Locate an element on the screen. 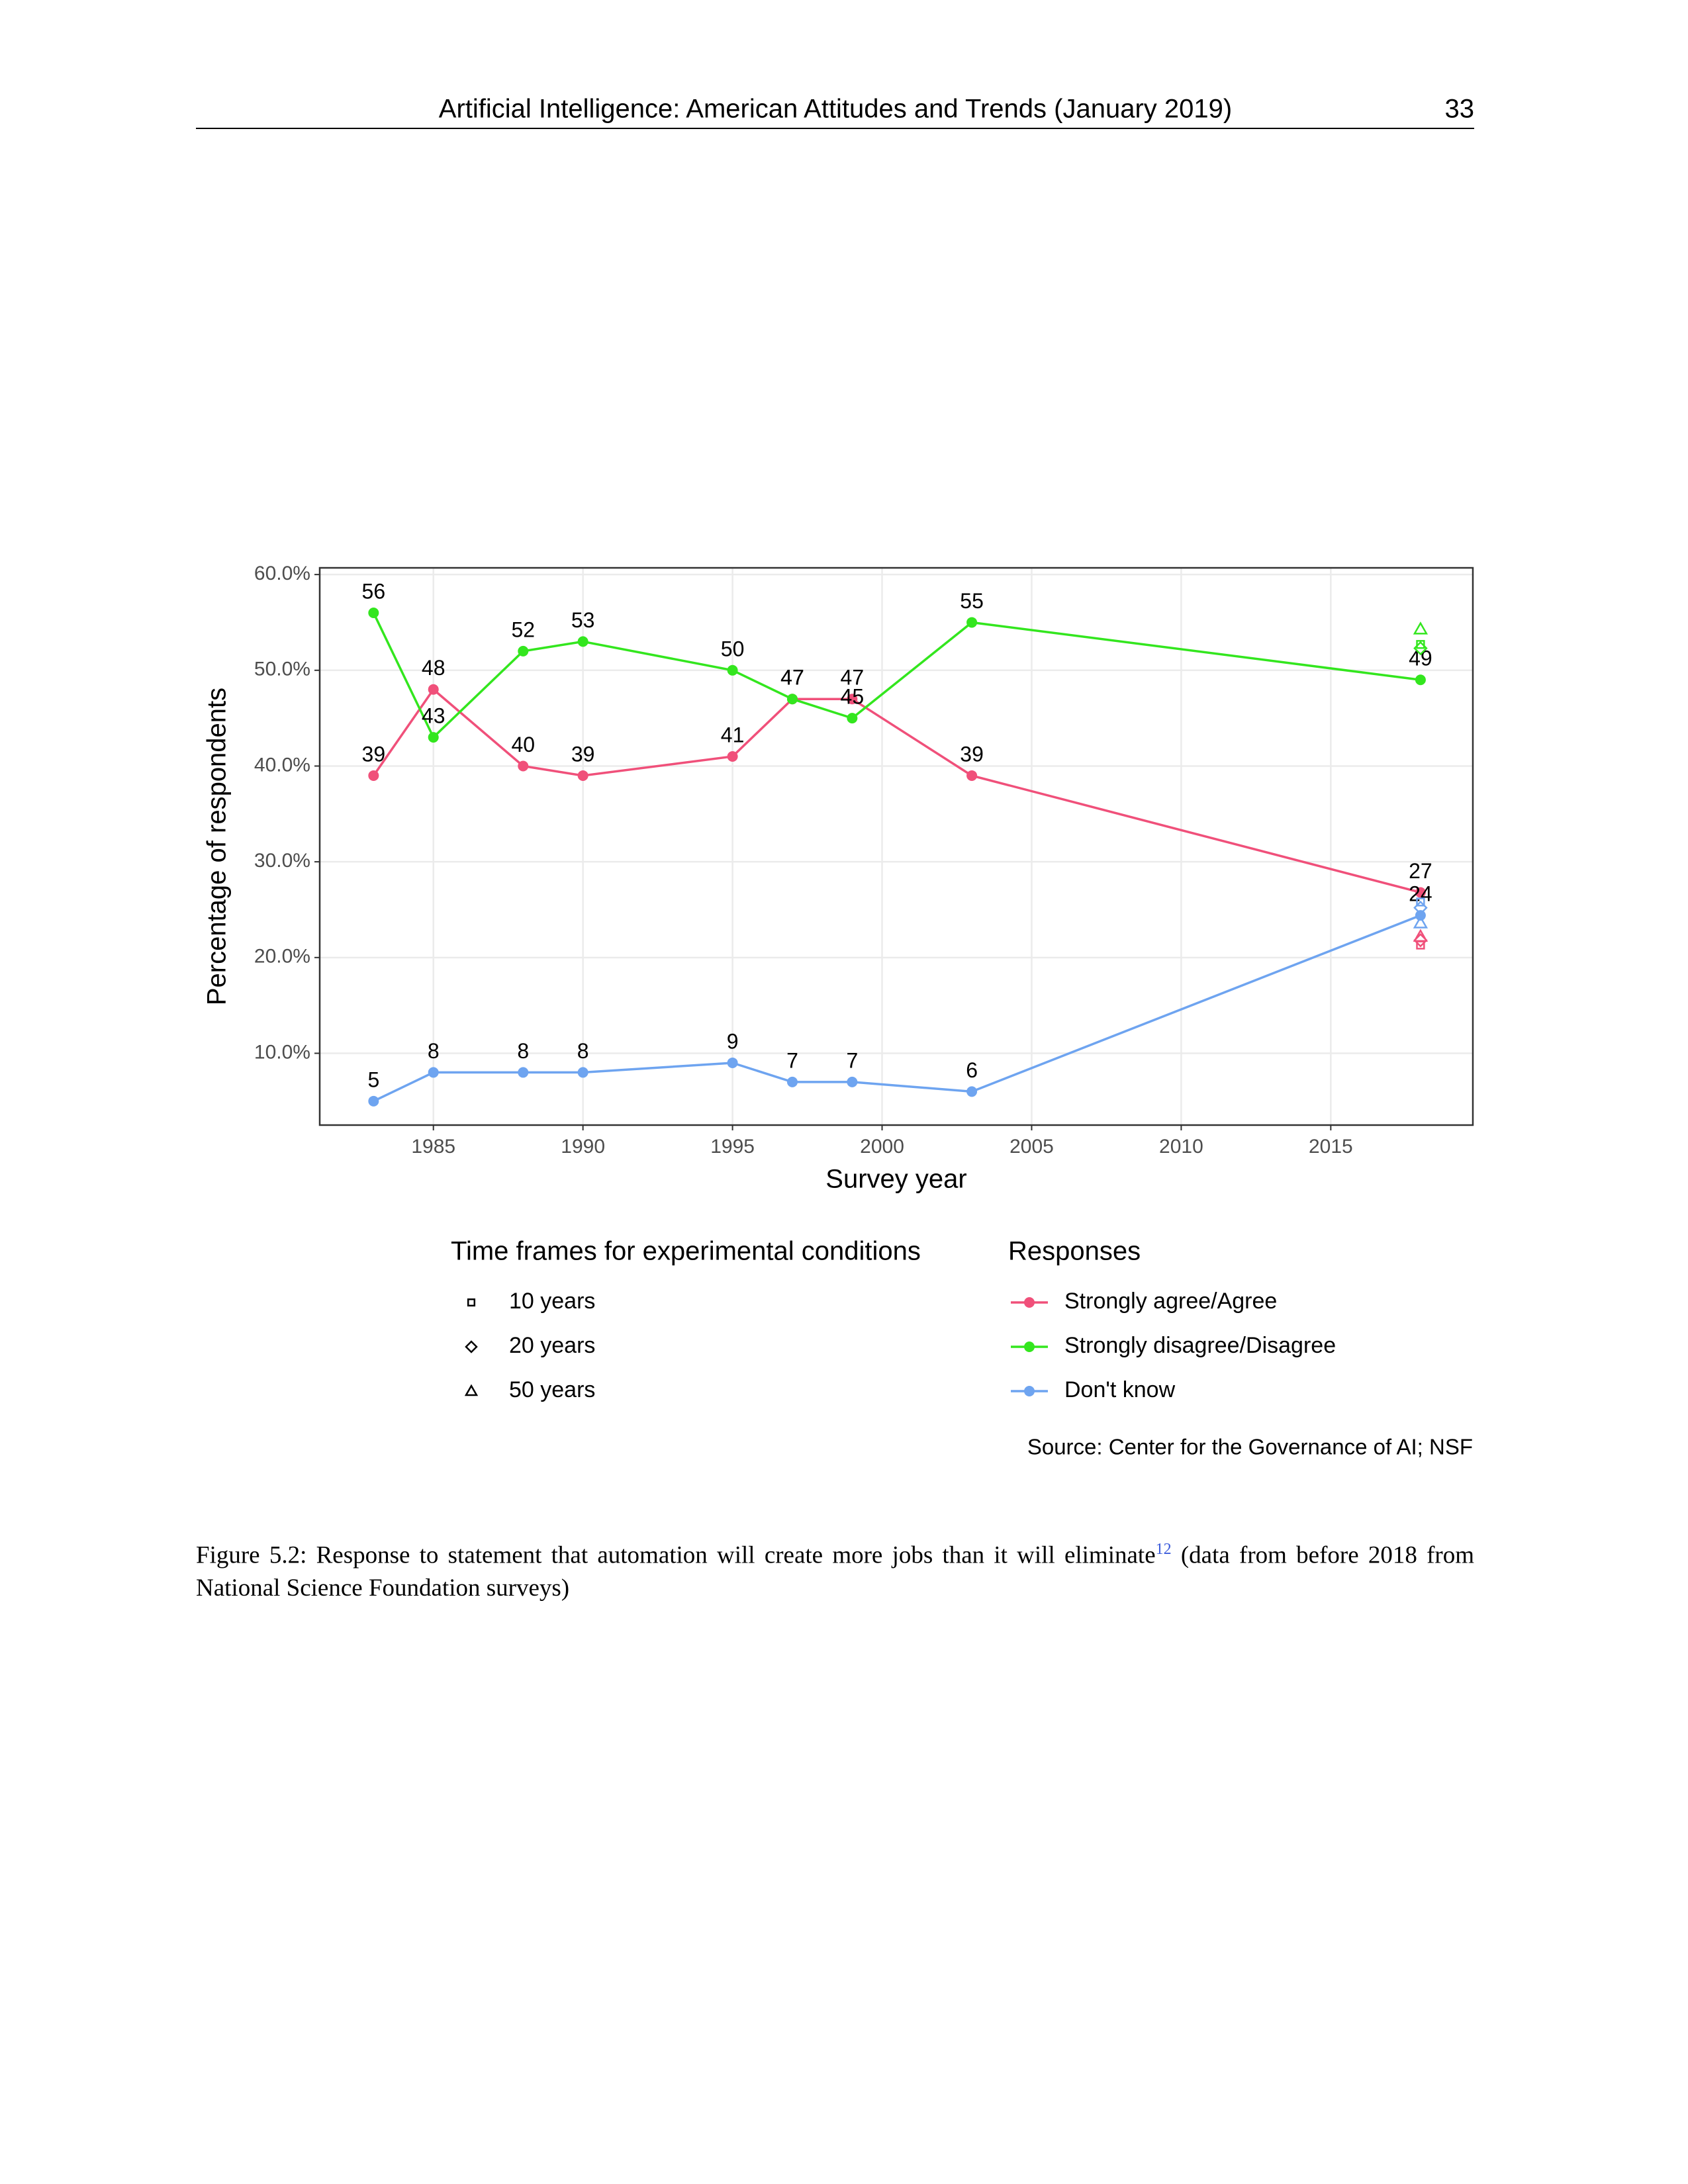  data-label: 45 is located at coordinates (853, 697).